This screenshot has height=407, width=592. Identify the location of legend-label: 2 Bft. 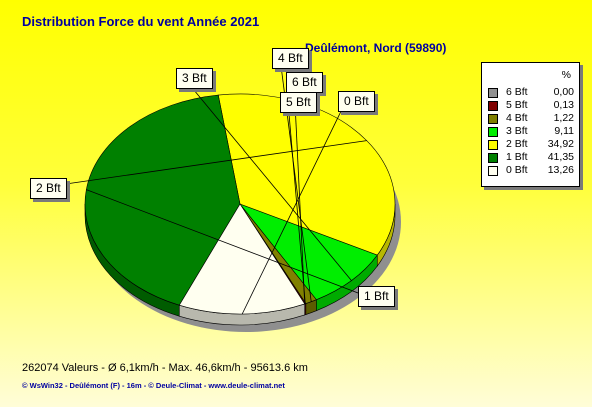
(517, 144).